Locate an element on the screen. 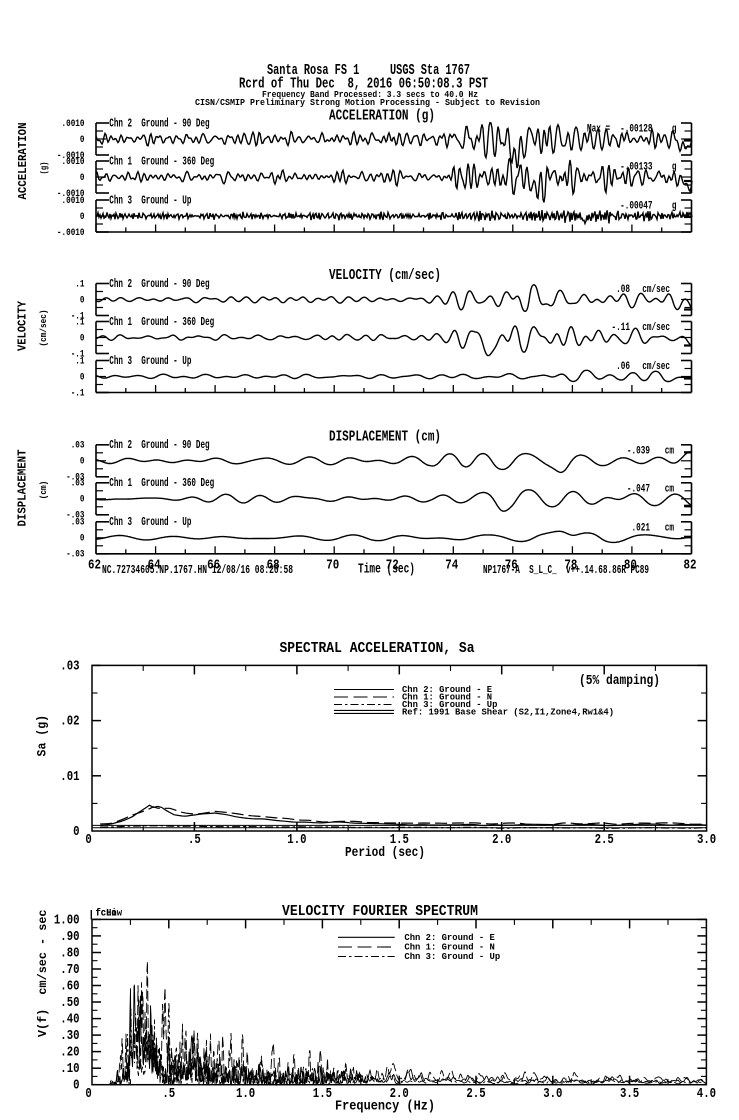 The width and height of the screenshot is (739, 1120). svg-text: .70 is located at coordinates (69, 970).